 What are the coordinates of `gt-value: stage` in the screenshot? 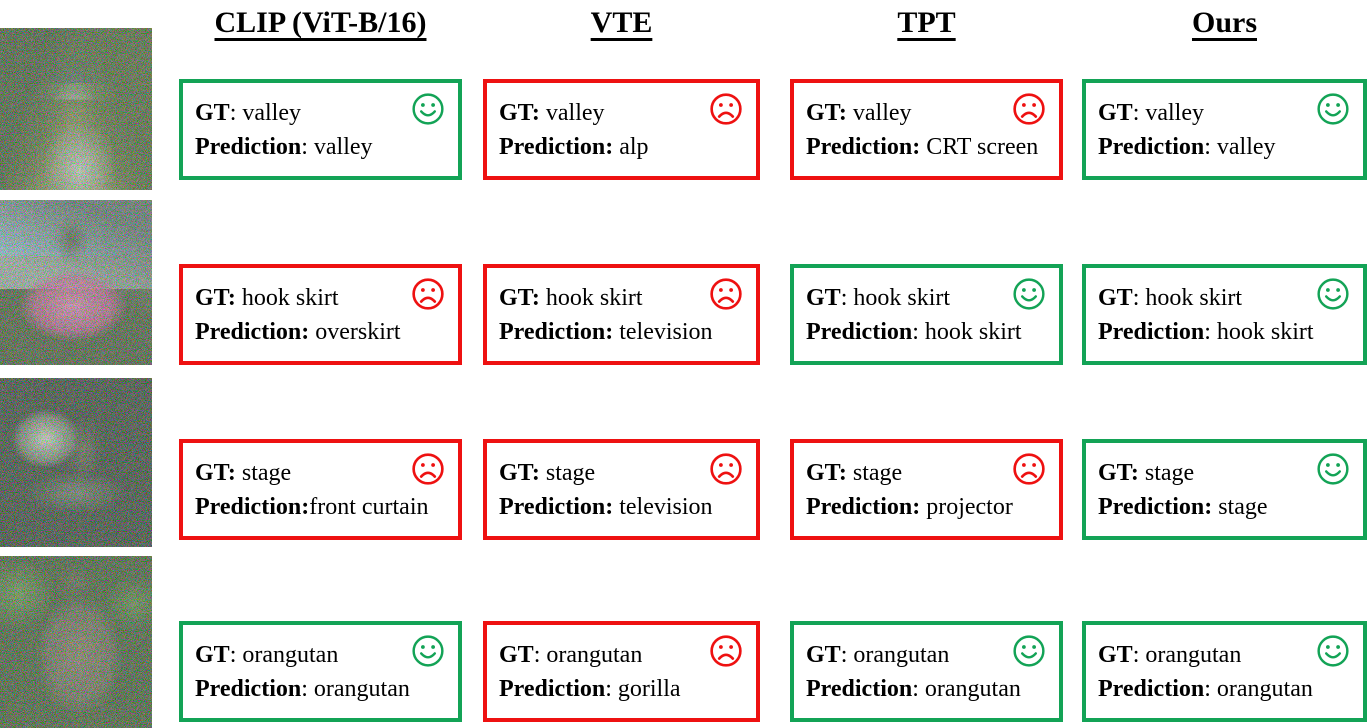 It's located at (874, 472).